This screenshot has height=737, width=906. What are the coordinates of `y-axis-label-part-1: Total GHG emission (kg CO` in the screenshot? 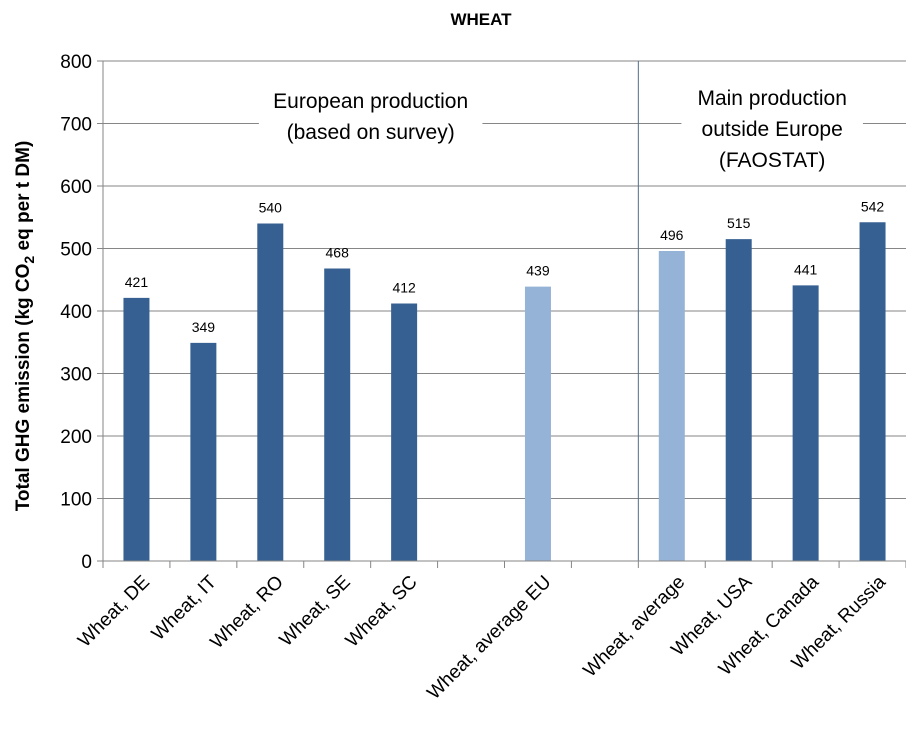 It's located at (23, 388).